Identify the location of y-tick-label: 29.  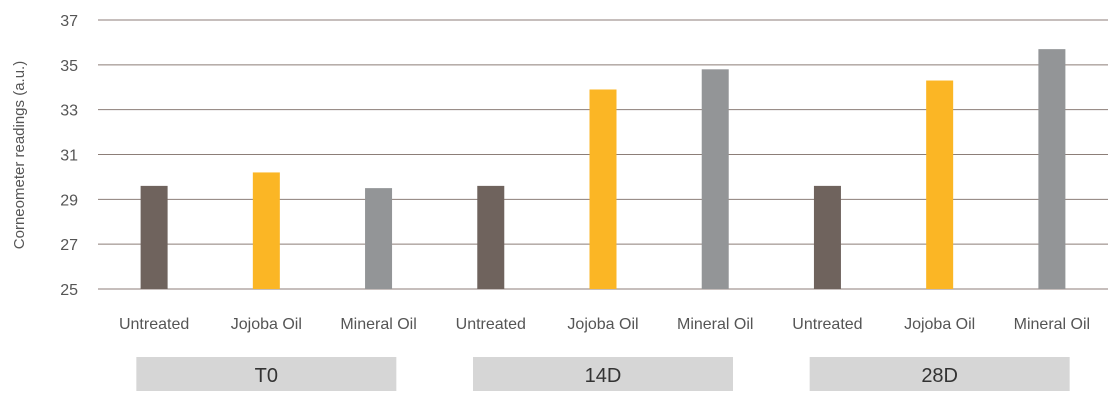
(69, 200).